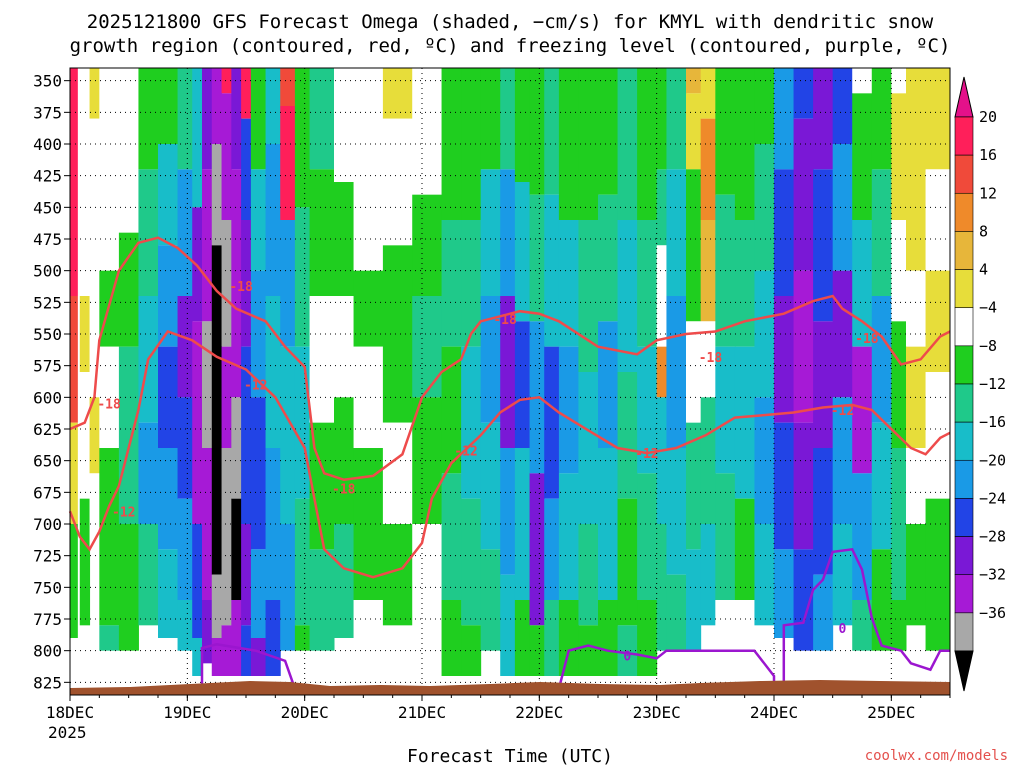 The height and width of the screenshot is (768, 1024). What do you see at coordinates (47, 207) in the screenshot?
I see `y-tick-label: 450` at bounding box center [47, 207].